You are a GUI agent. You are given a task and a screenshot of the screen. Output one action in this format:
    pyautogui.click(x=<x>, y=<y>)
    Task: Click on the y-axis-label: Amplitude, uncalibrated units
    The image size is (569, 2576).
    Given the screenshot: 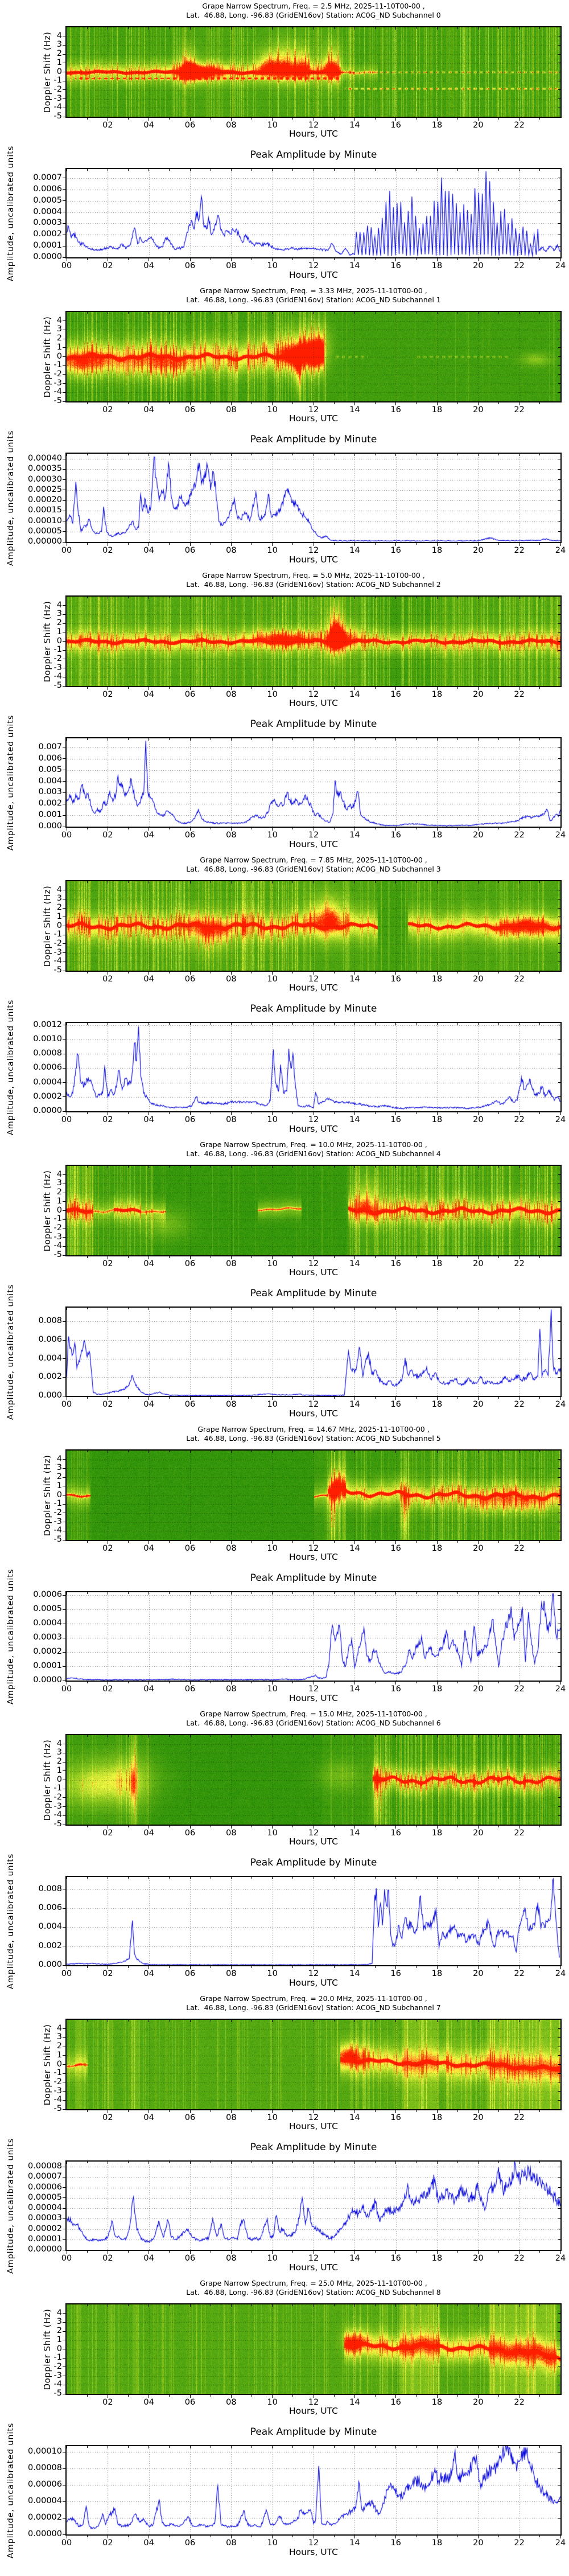 What is the action you would take?
    pyautogui.click(x=10, y=2206)
    